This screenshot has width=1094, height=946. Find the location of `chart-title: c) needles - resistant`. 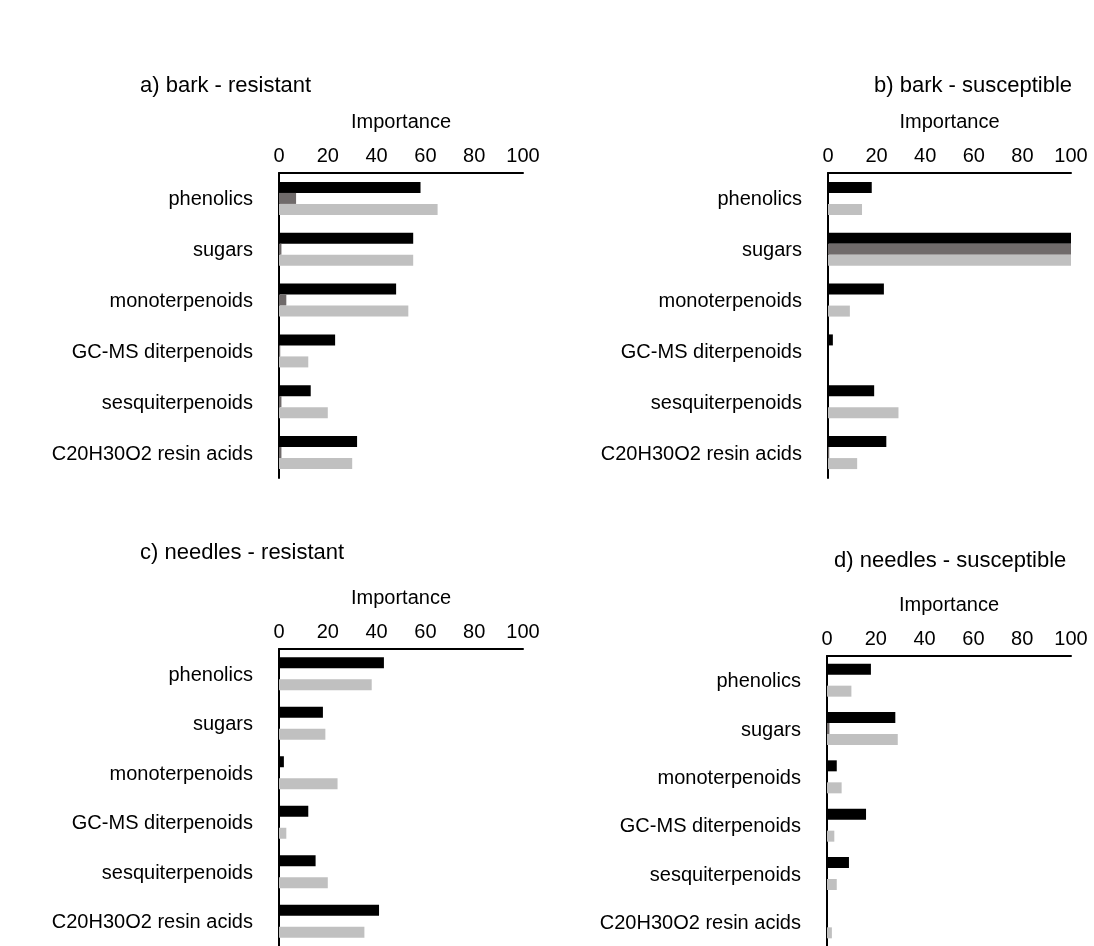

chart-title: c) needles - resistant is located at coordinates (242, 551).